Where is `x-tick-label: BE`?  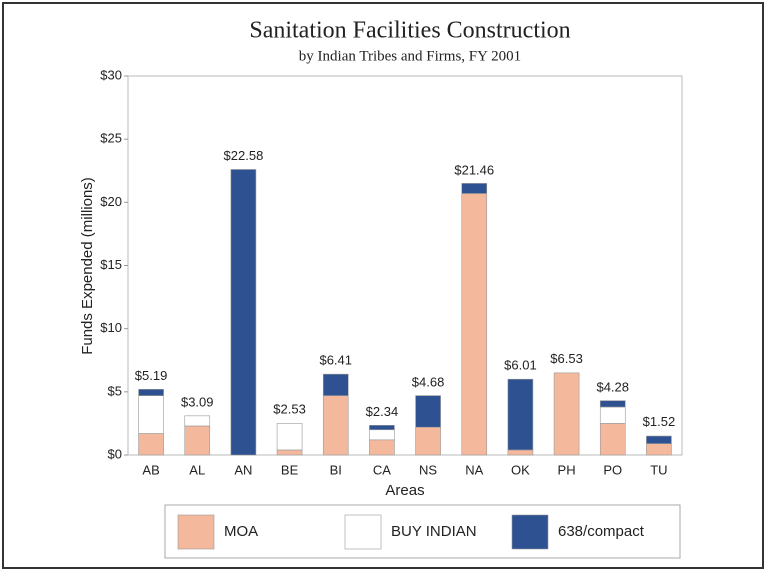 x-tick-label: BE is located at coordinates (290, 469).